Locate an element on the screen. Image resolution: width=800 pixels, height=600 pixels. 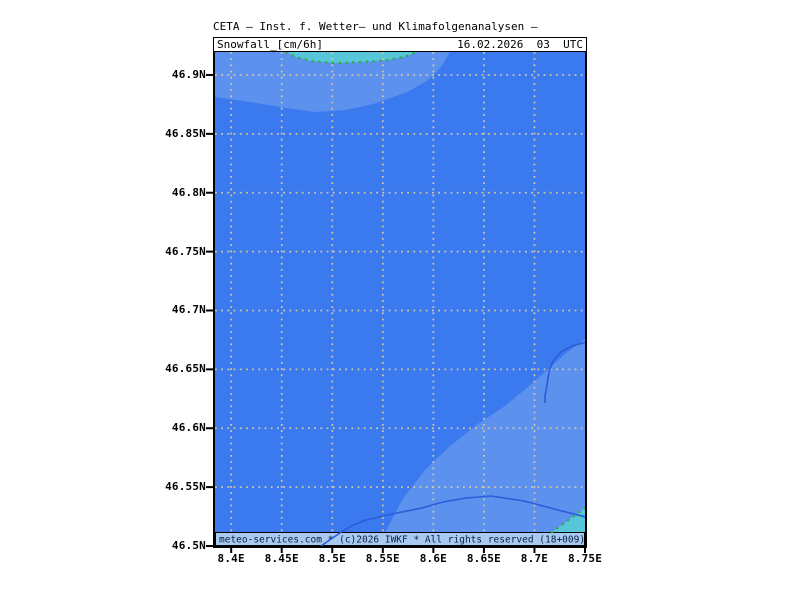
river-right is located at coordinates (564, 372).